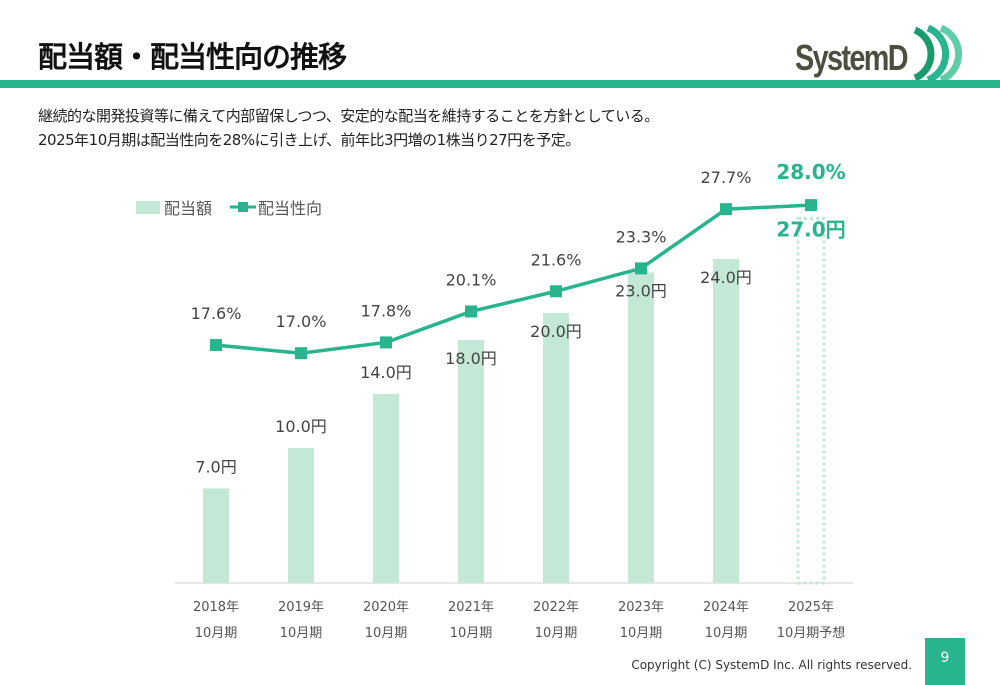 Image resolution: width=1000 pixels, height=685 pixels. What do you see at coordinates (243, 207) in the screenshot?
I see `legend-line-marker` at bounding box center [243, 207].